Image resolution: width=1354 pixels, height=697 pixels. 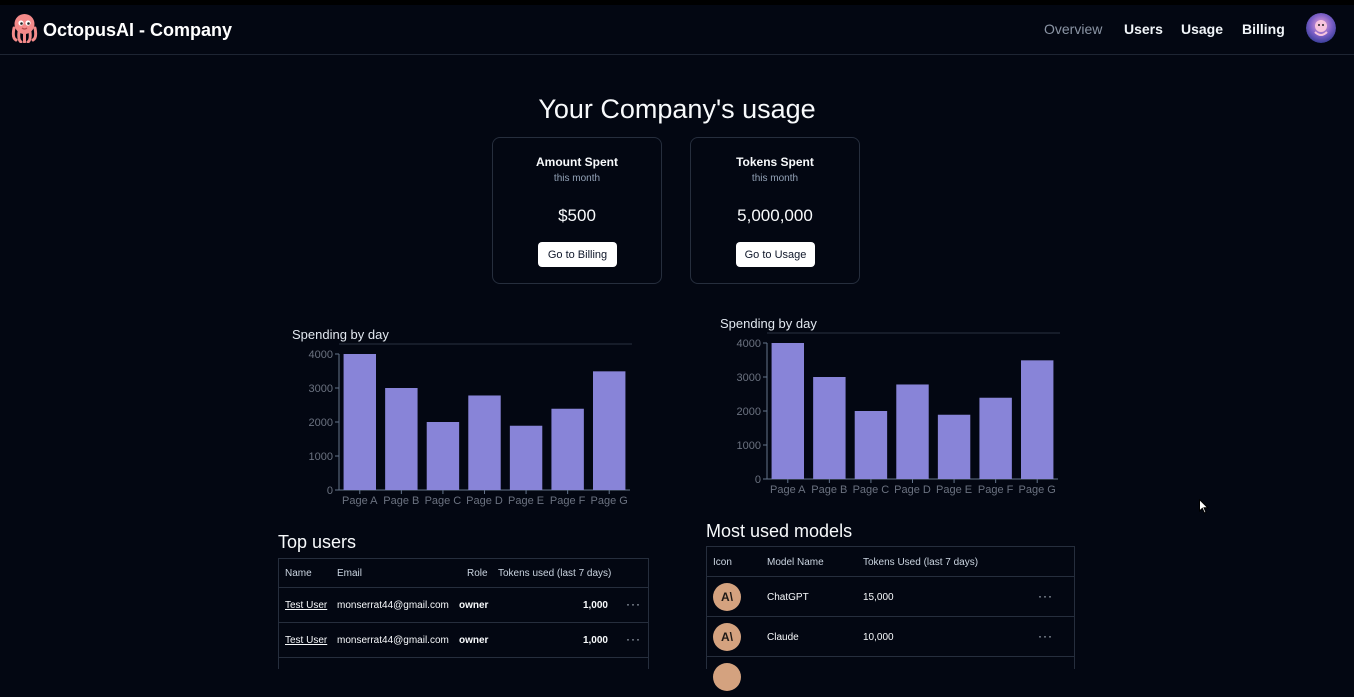 What do you see at coordinates (779, 531) in the screenshot?
I see `most-used-models-title: Most used models` at bounding box center [779, 531].